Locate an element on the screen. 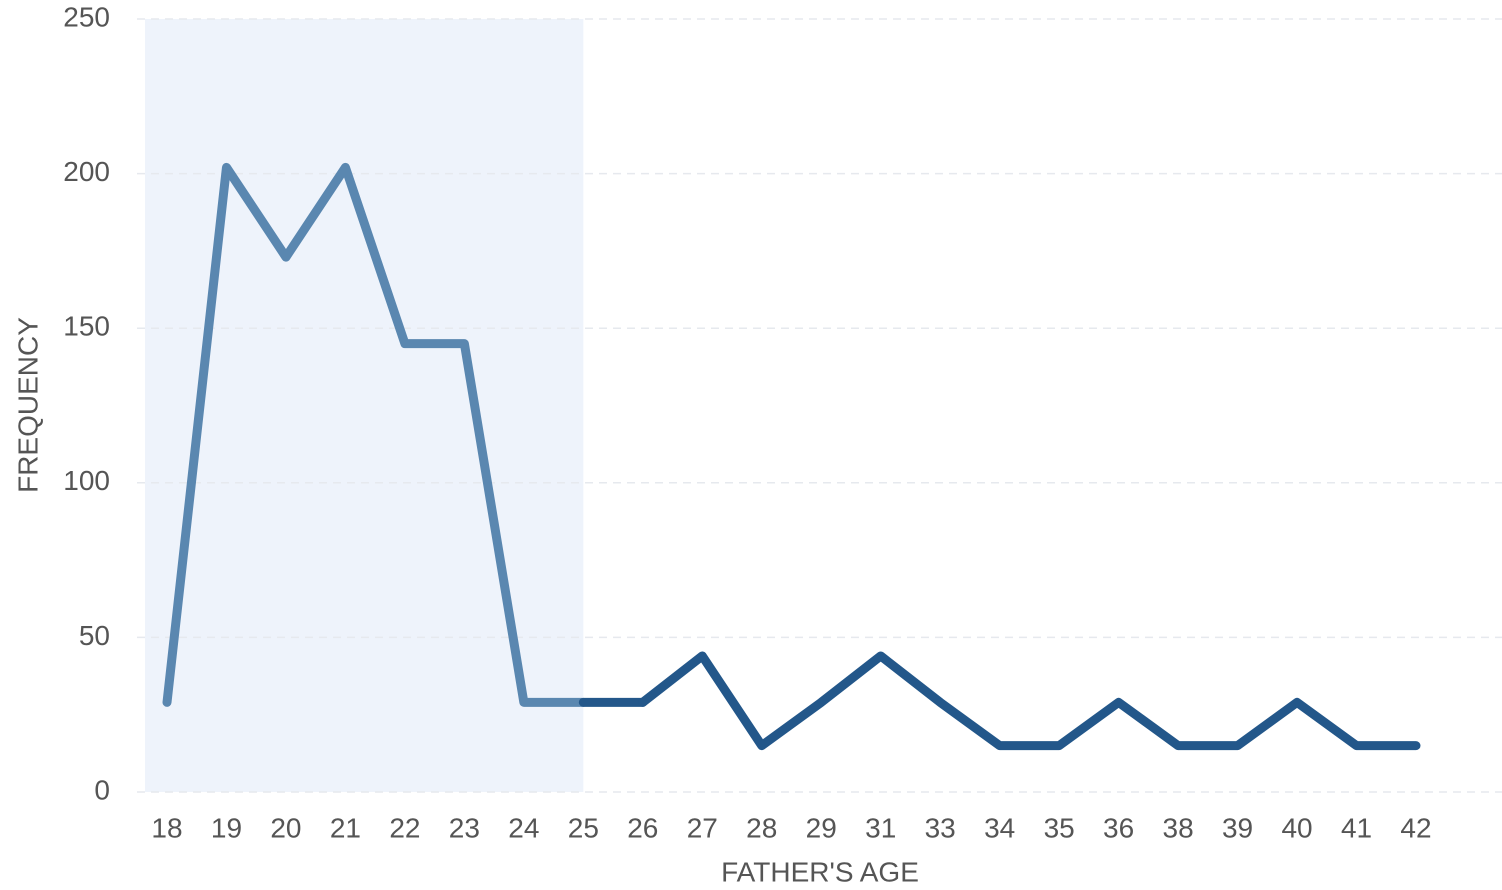 This screenshot has width=1502, height=890. x-tick-label: 36 is located at coordinates (1118, 827).